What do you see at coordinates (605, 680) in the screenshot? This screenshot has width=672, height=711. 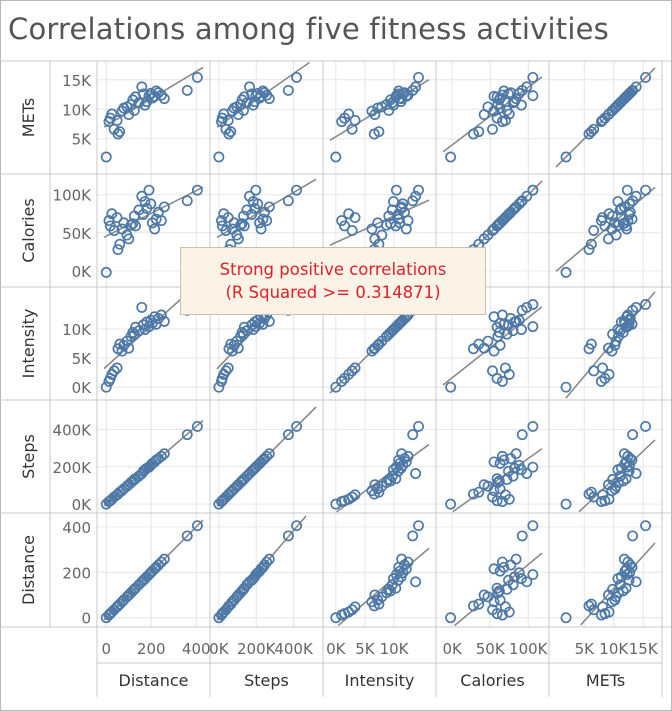 I see `column-axis-title: METs` at bounding box center [605, 680].